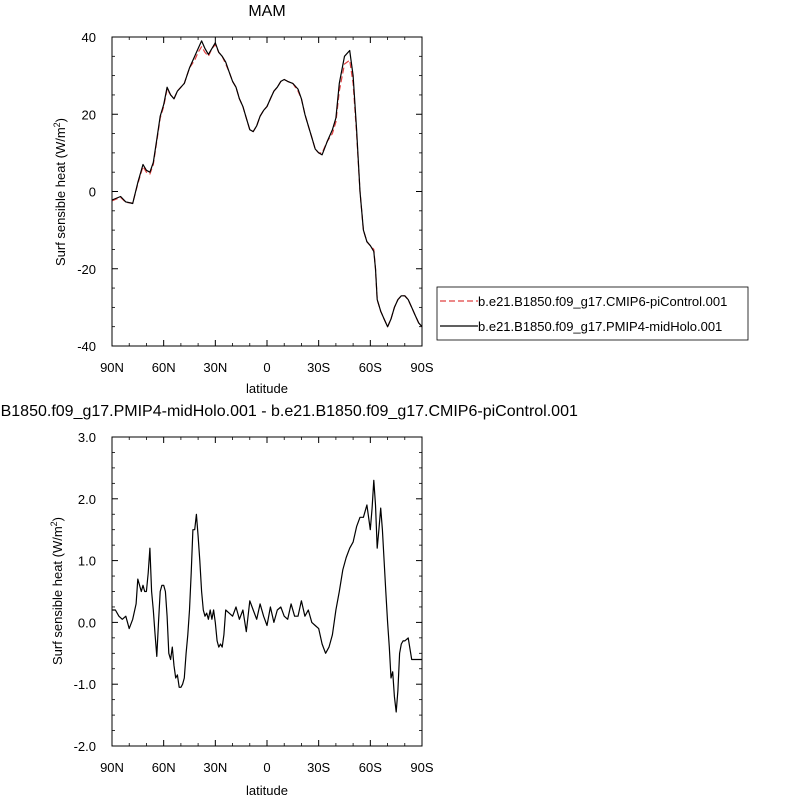  I want to click on bottom-x-tick-label: 30S, so click(318, 767).